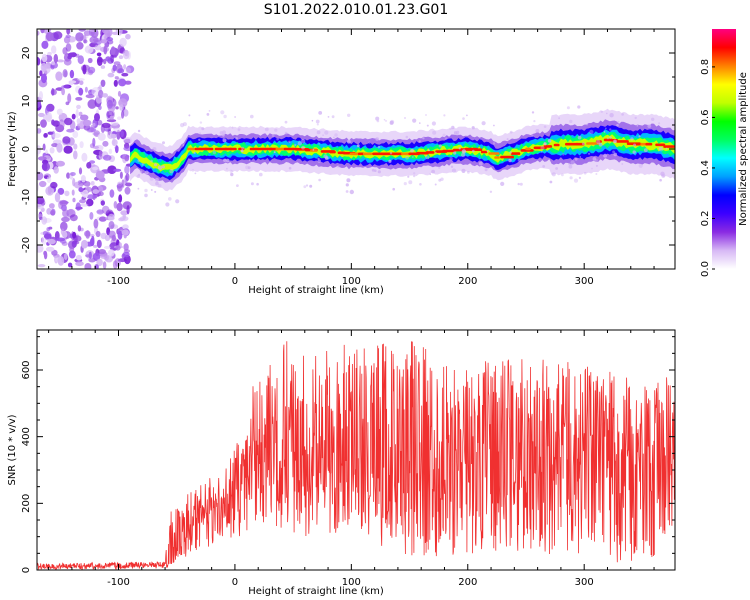 The width and height of the screenshot is (750, 600). Describe the element at coordinates (26, 197) in the screenshot. I see `spectrogram-y-tick-label: -10` at that location.